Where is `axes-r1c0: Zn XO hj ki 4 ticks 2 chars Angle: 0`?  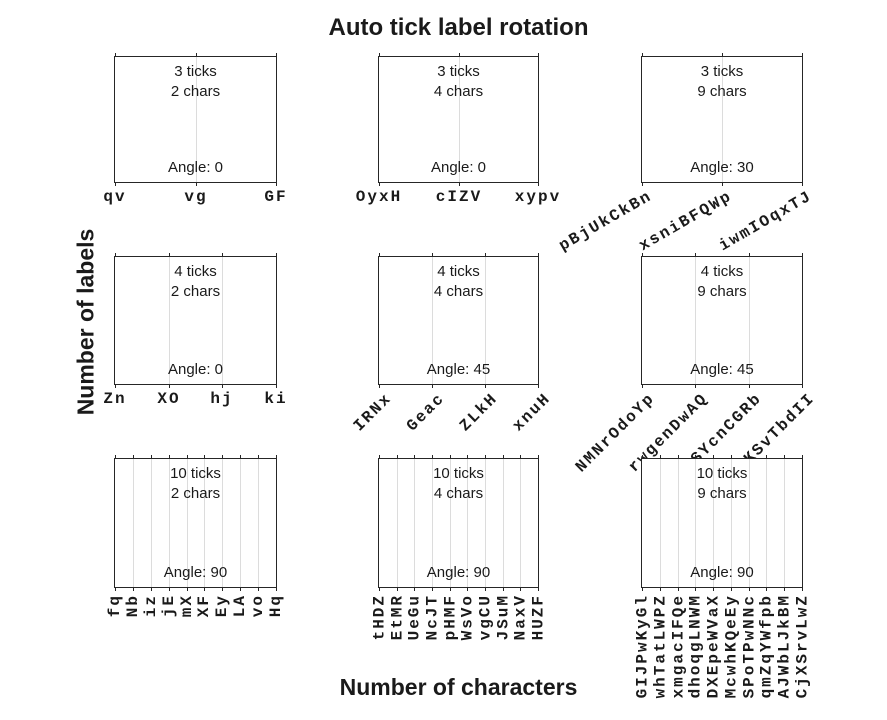
axes-r1c0: Zn XO hj ki 4 ticks 2 chars Angle: 0 is located at coordinates (194, 330).